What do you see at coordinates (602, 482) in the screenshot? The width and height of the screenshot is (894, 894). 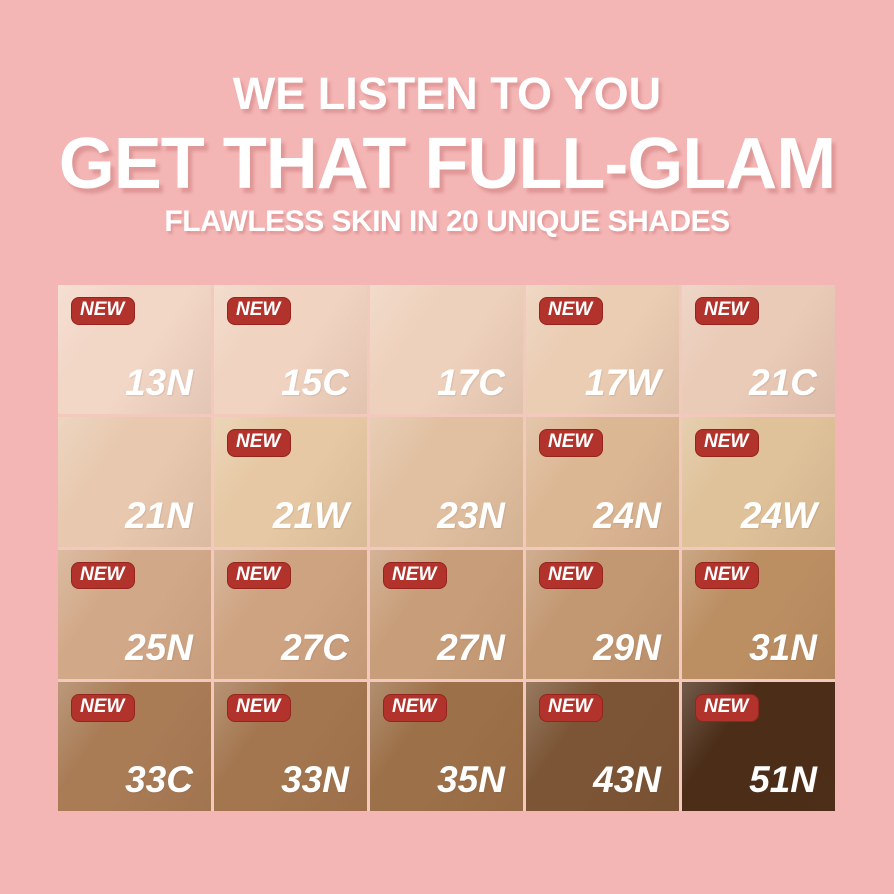 I see `shade-swatch-24n: NEW 24N` at bounding box center [602, 482].